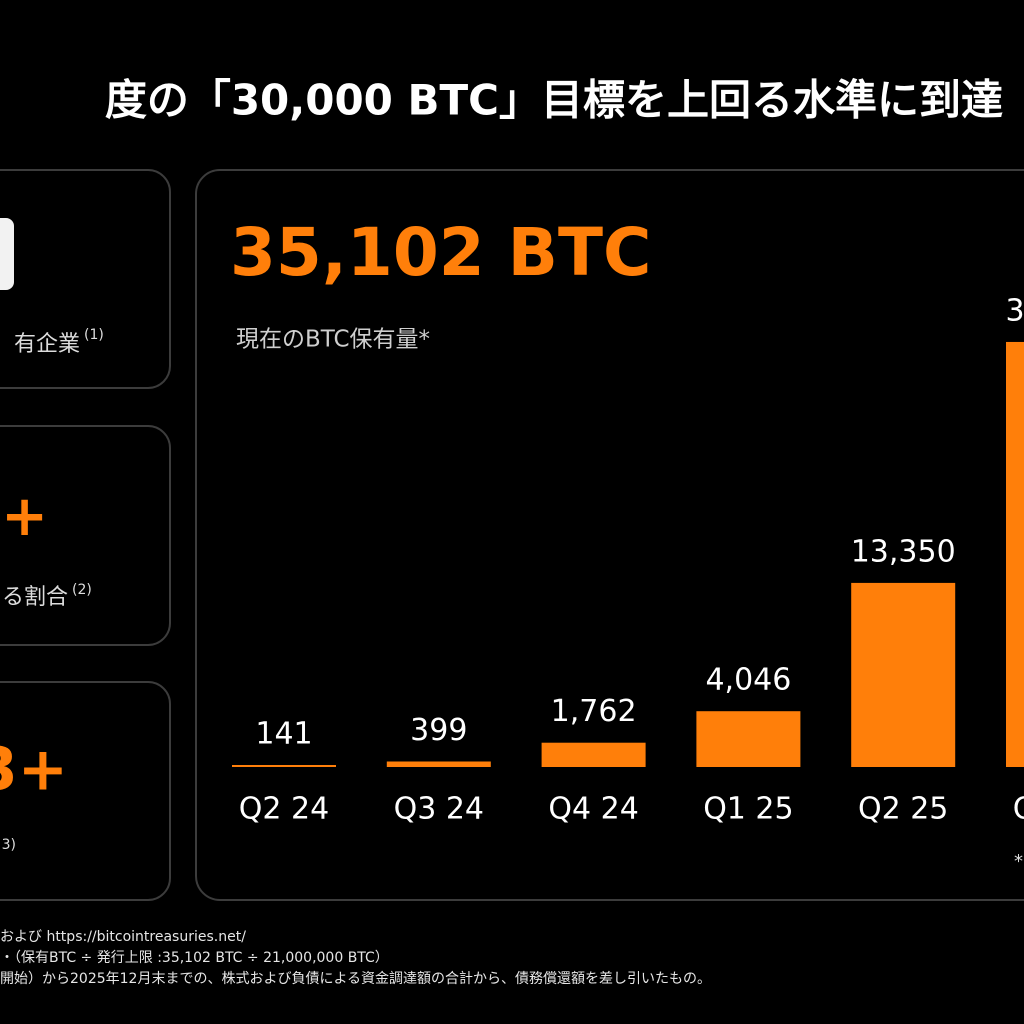 Image resolution: width=1024 pixels, height=1024 pixels. I want to click on card-note: (1), so click(94, 335).